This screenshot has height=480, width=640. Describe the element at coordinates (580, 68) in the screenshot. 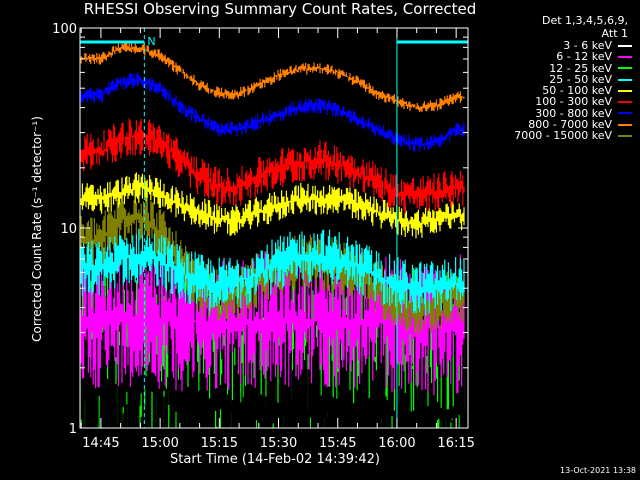

I see `legend-label: 12 - 25 keV` at that location.